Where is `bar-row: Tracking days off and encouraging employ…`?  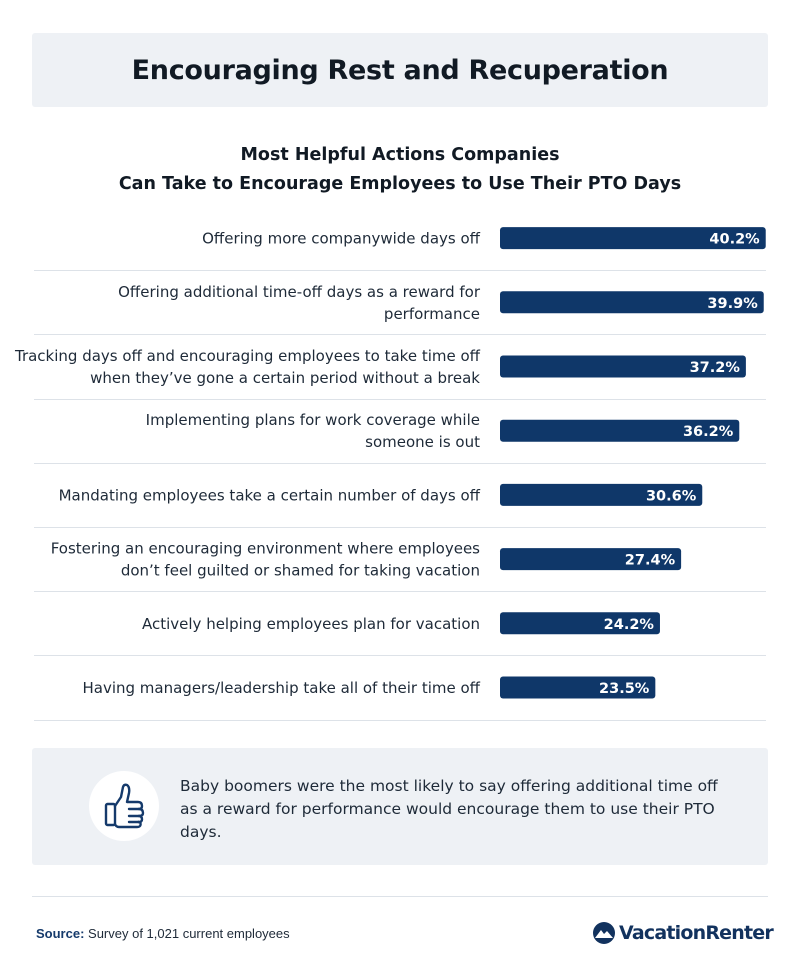
bar-row: Tracking days off and encouraging employ… is located at coordinates (390, 373).